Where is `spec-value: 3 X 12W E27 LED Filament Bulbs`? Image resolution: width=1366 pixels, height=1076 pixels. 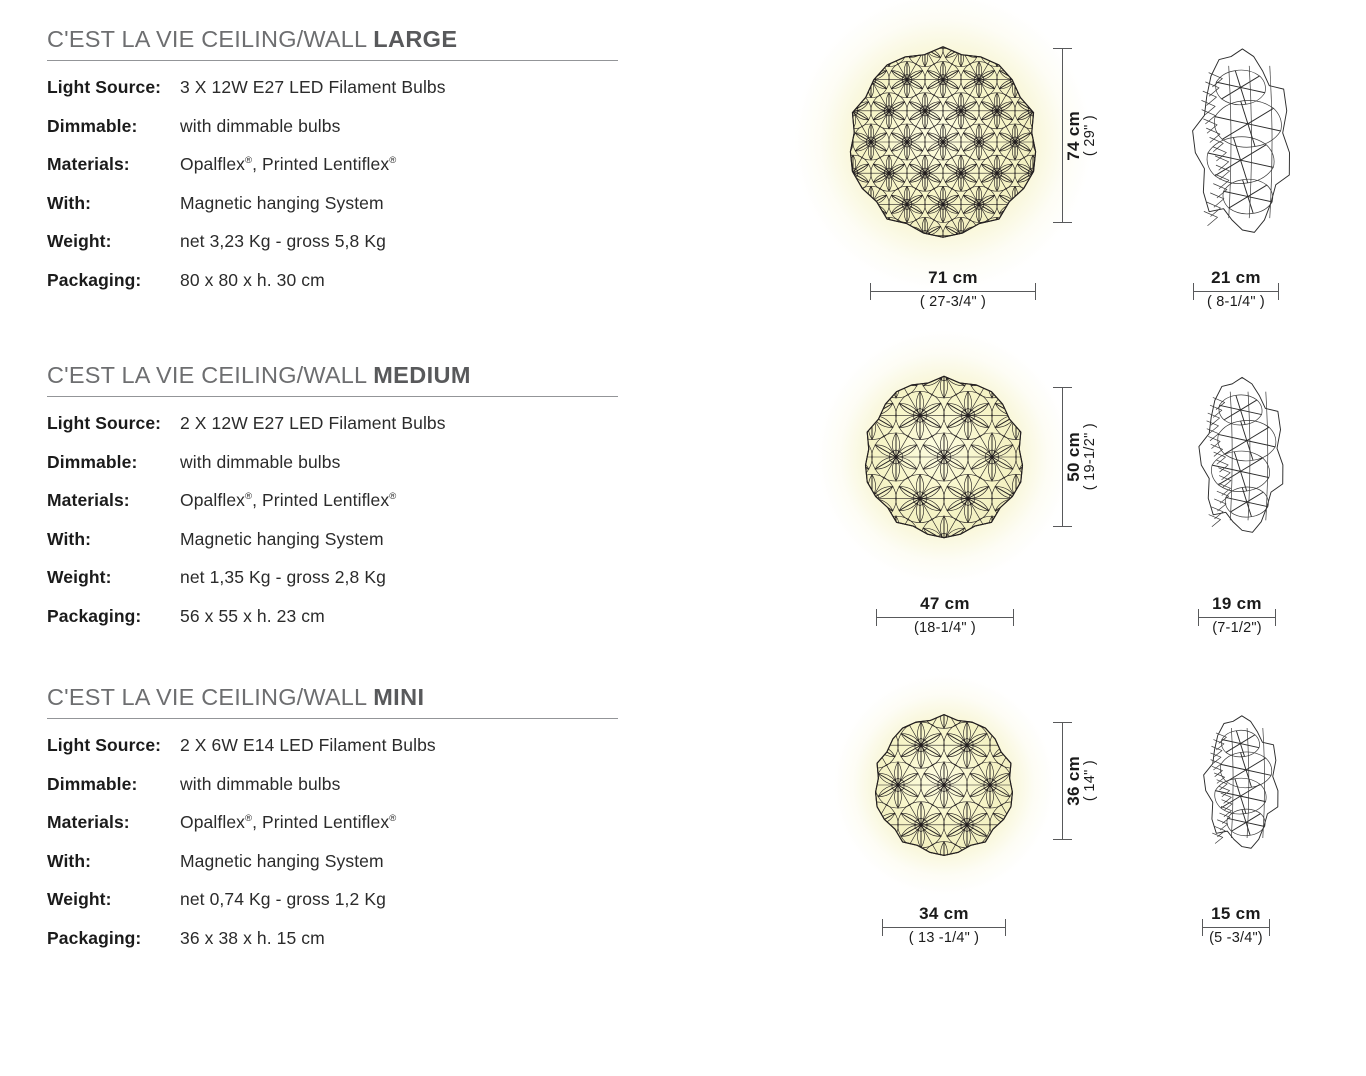 spec-value: 3 X 12W E27 LED Filament Bulbs is located at coordinates (313, 87).